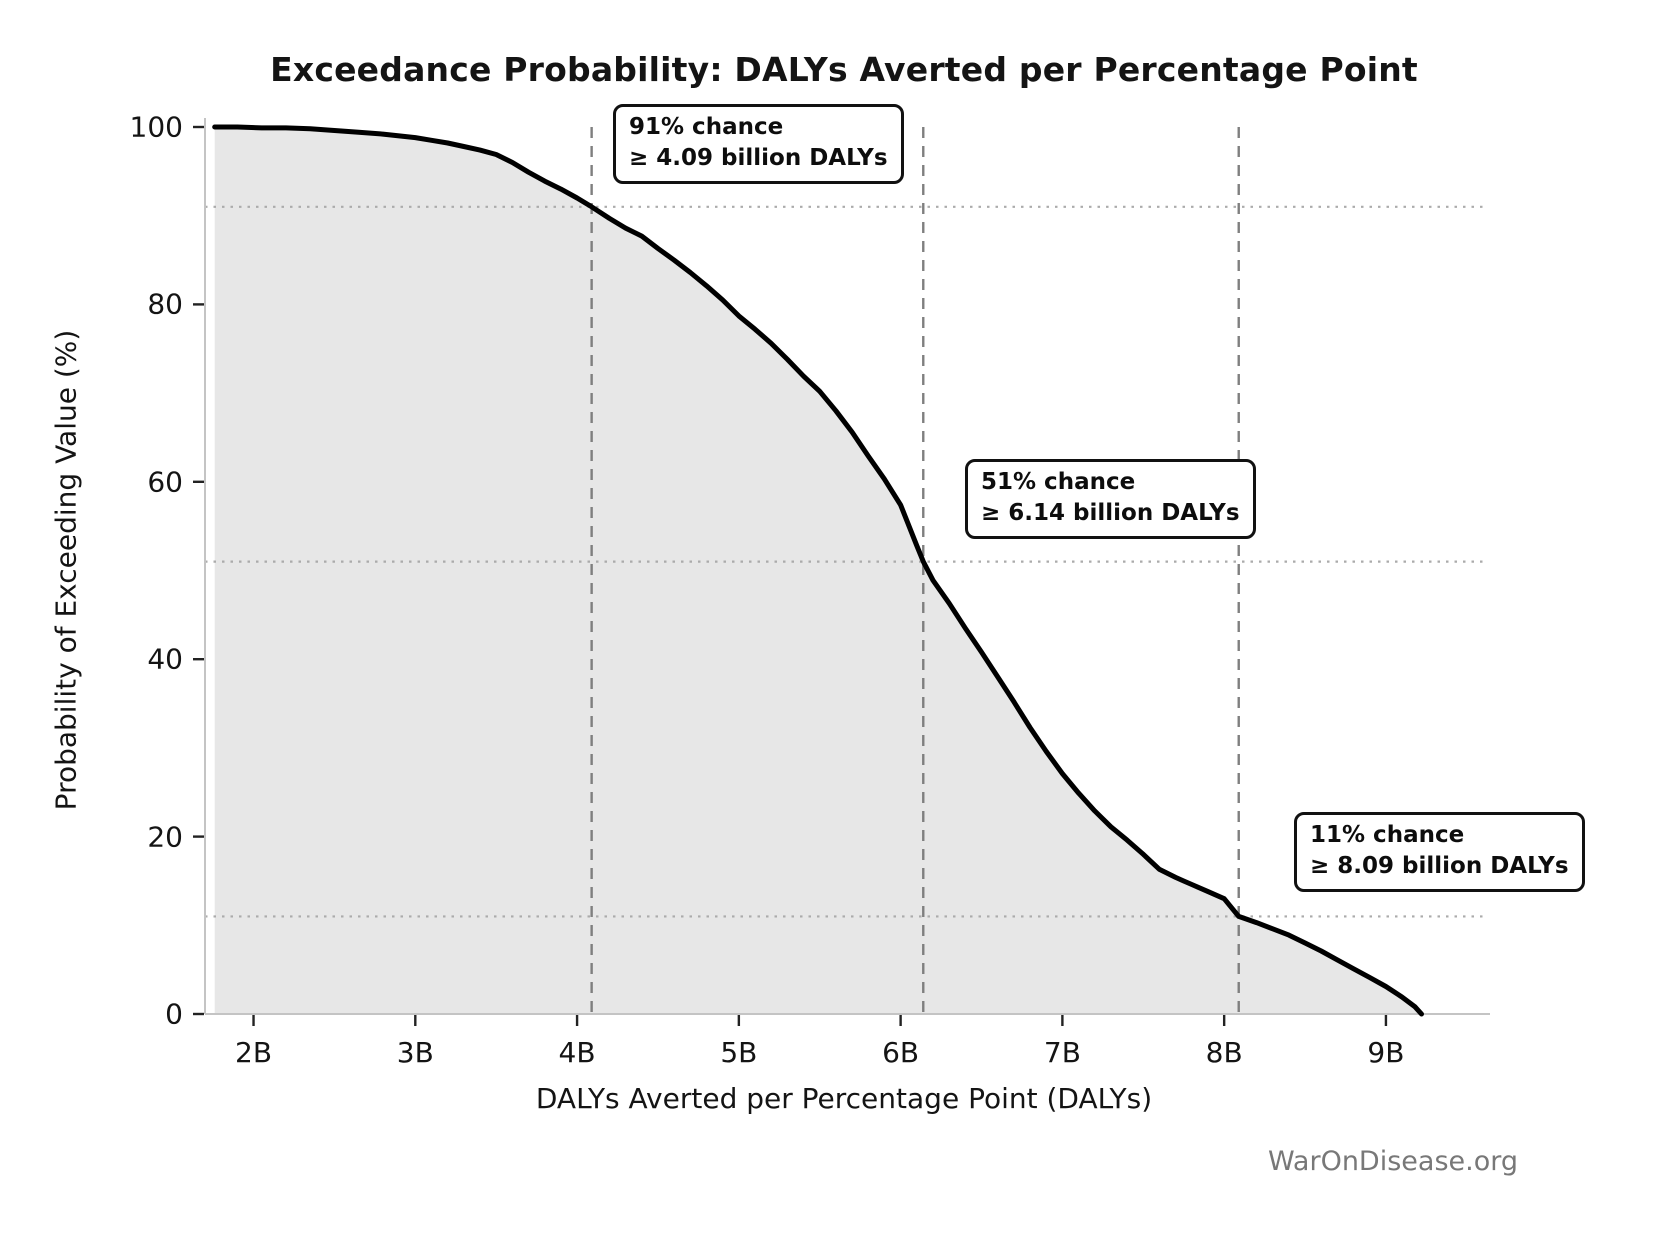 The image size is (1660, 1234). Describe the element at coordinates (174, 1014) in the screenshot. I see `y-tick-label-0: 0` at that location.